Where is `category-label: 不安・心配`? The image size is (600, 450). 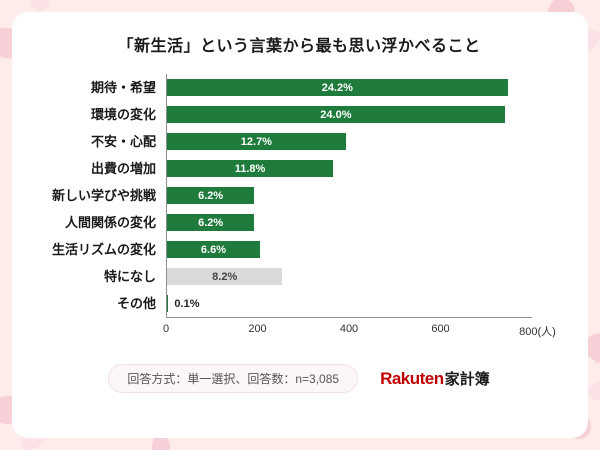
category-label: 不安・心配 is located at coordinates (123, 141).